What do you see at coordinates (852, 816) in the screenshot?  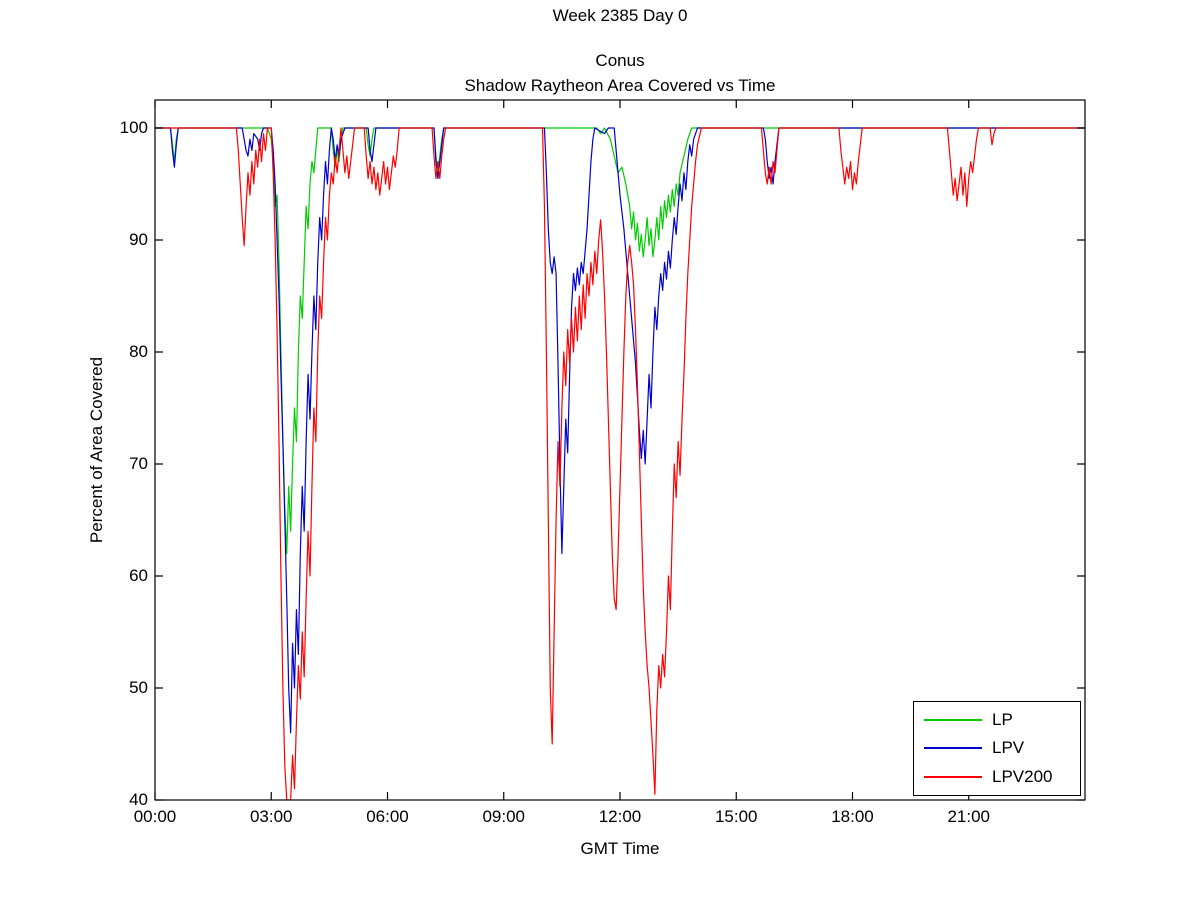 I see `x-tick-label: 18:00` at bounding box center [852, 816].